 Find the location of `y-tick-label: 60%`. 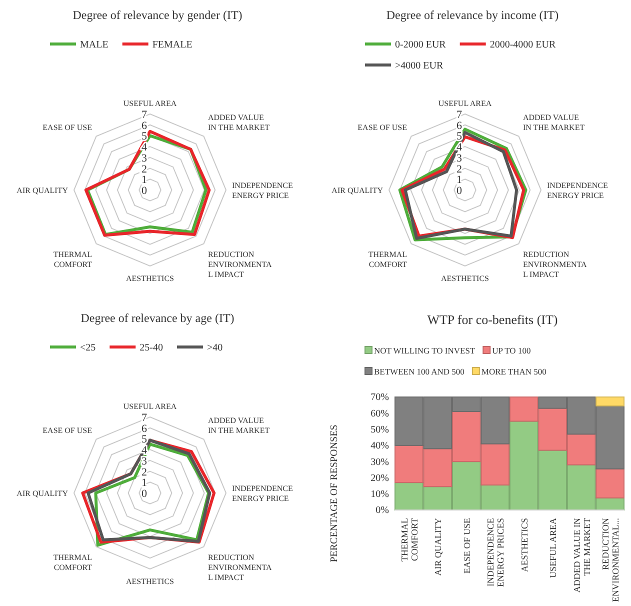

y-tick-label: 60% is located at coordinates (379, 414).